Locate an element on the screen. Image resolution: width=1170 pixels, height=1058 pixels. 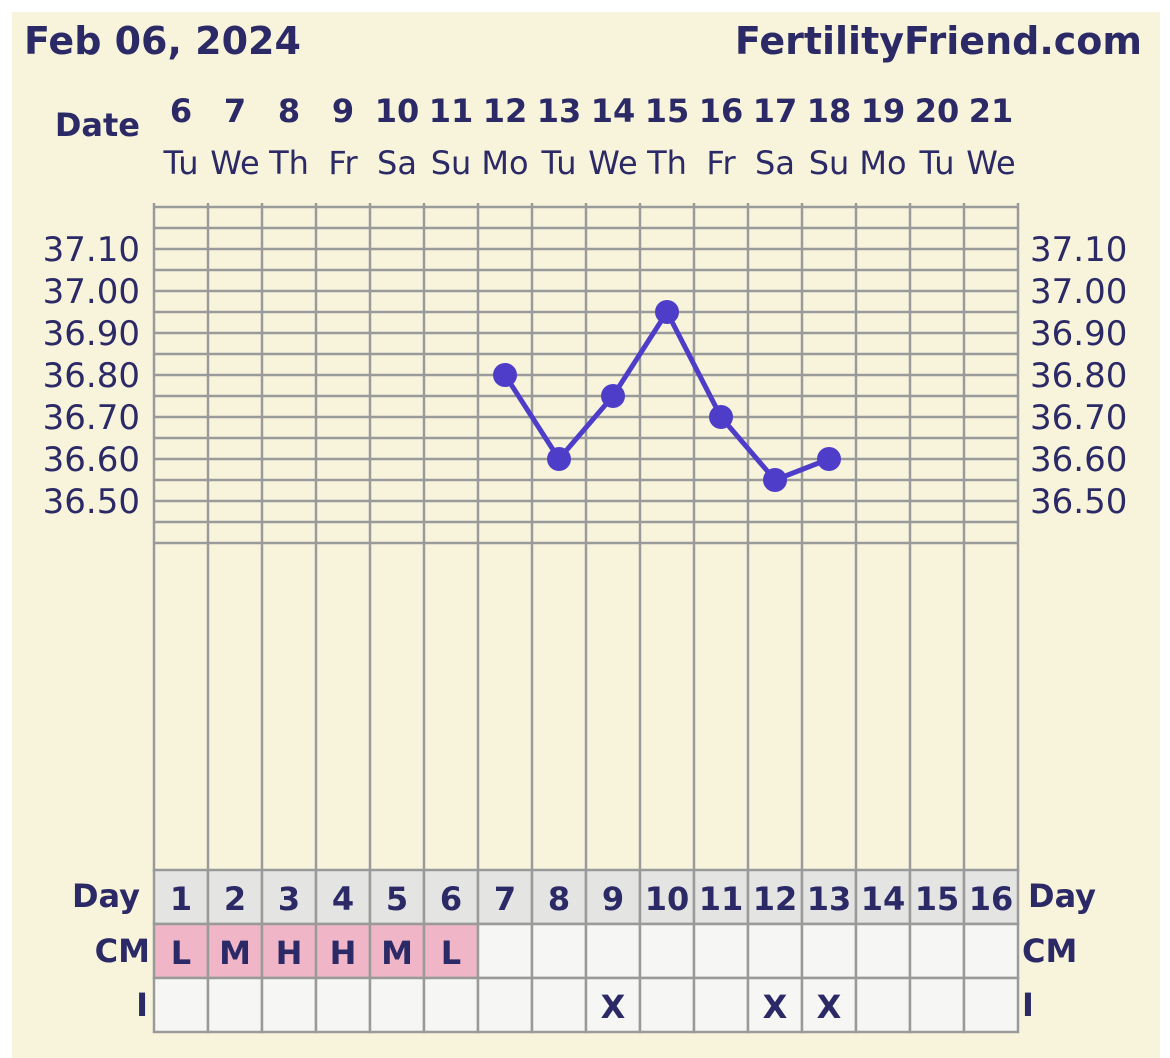
y-tick-label-left: 37.00 is located at coordinates (91, 292).